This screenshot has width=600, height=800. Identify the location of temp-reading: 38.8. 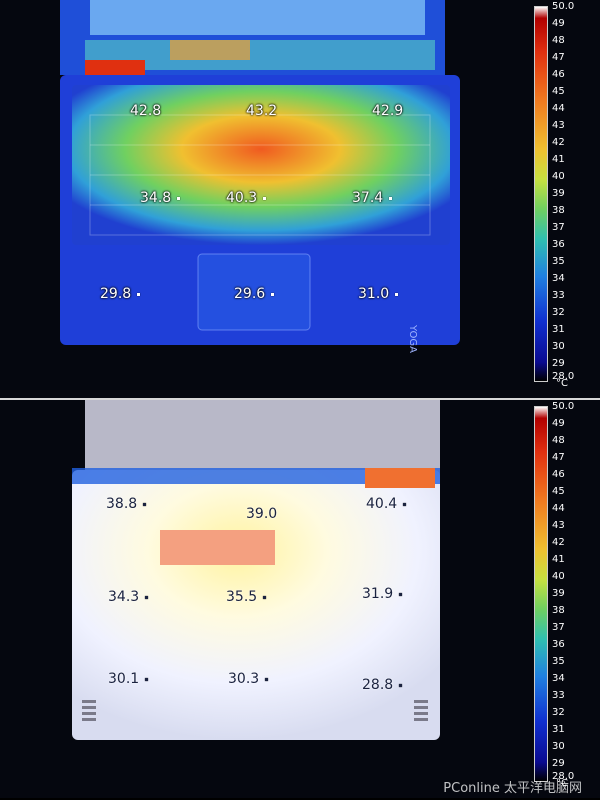
(126, 504).